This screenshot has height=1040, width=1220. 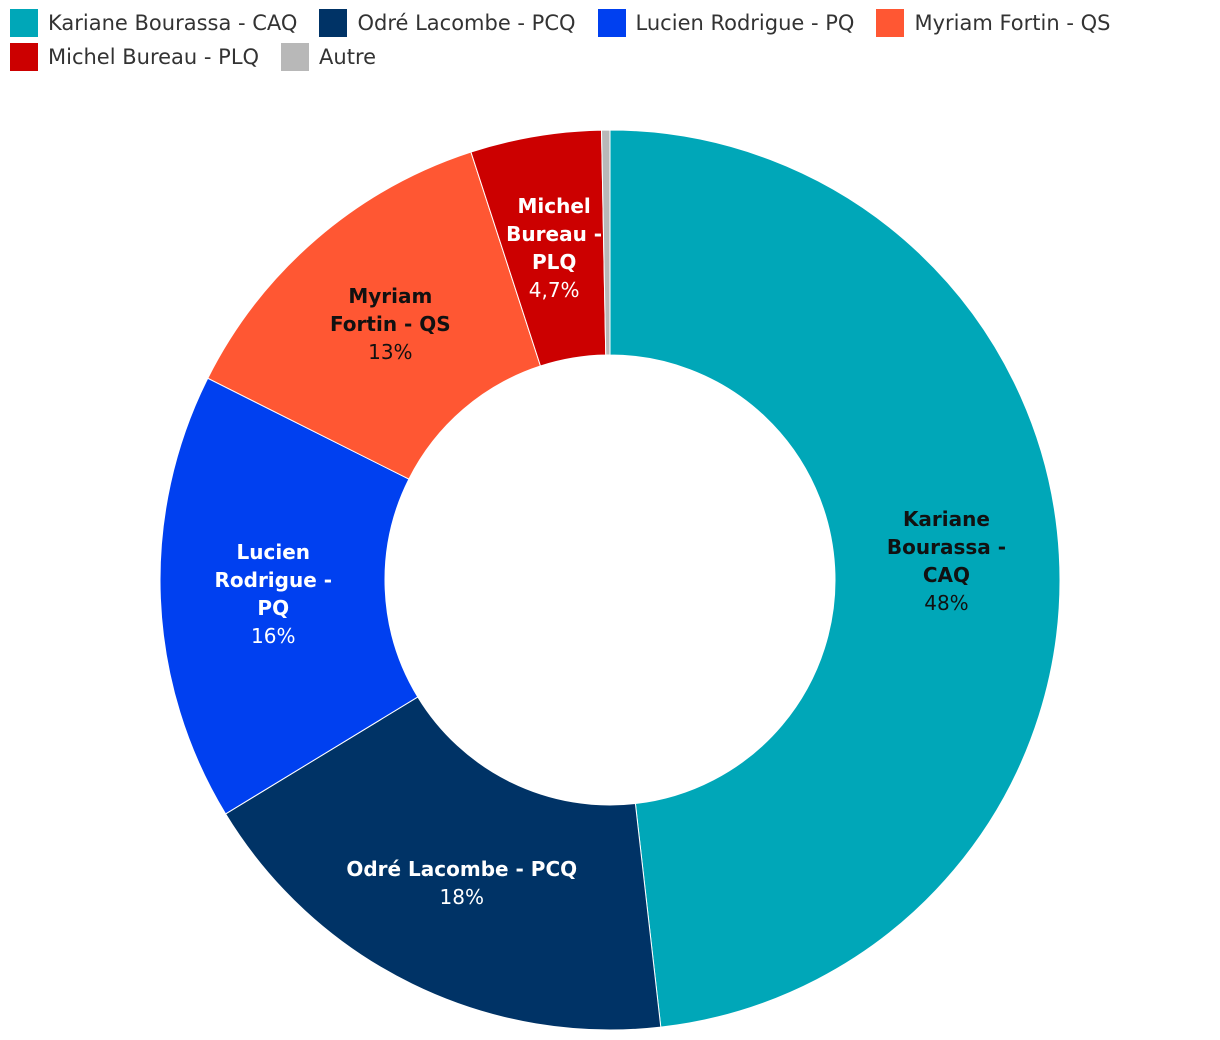 I want to click on legend-label: Odré Lacombe - PCQ, so click(x=466, y=23).